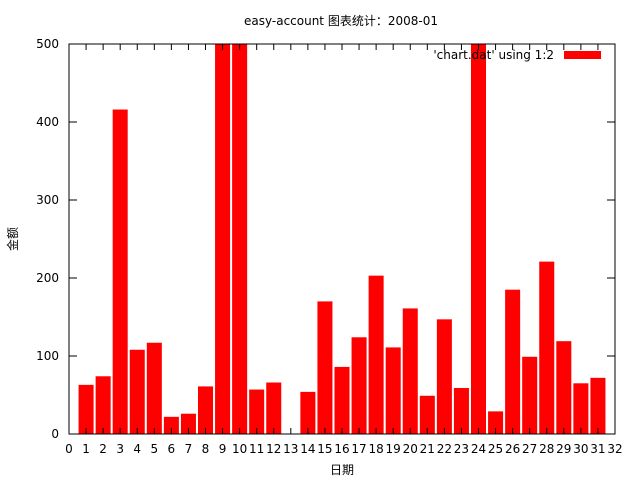  I want to click on x-tick-label-10: 10, so click(239, 449).